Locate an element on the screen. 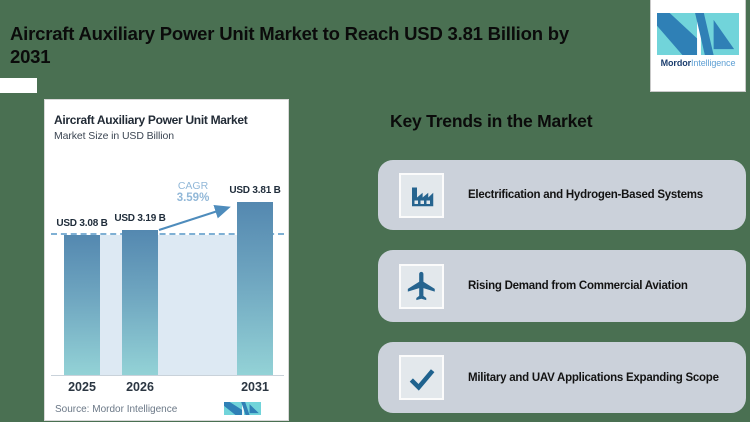  cagr-annotation: CAGR 3.59% is located at coordinates (193, 192).